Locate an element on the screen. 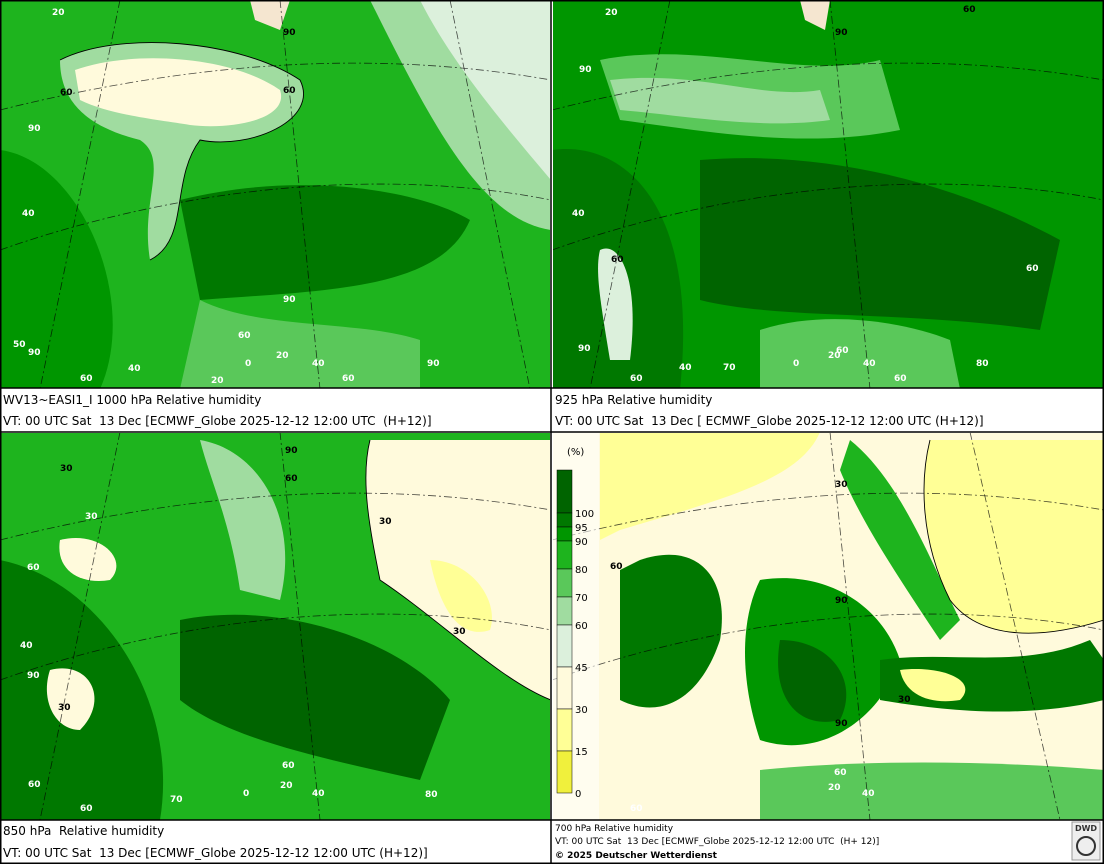 The width and height of the screenshot is (1104, 868). copyright: © 2025 Deutscher Wetterdienst is located at coordinates (636, 856).